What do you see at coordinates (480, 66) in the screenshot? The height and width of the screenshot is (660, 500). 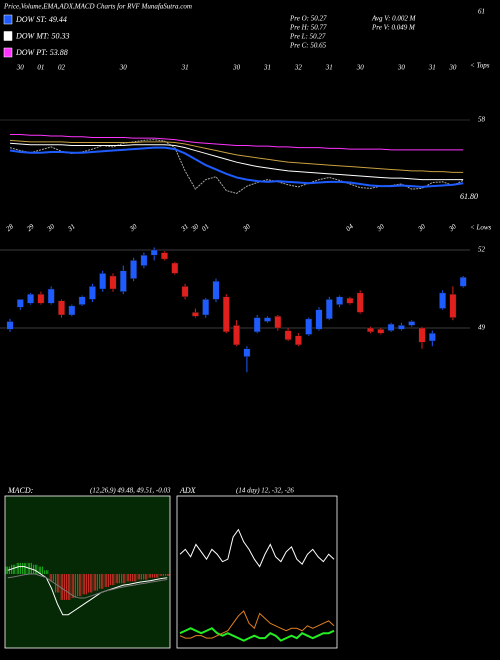 I see `tops-label: < Tops` at bounding box center [480, 66].